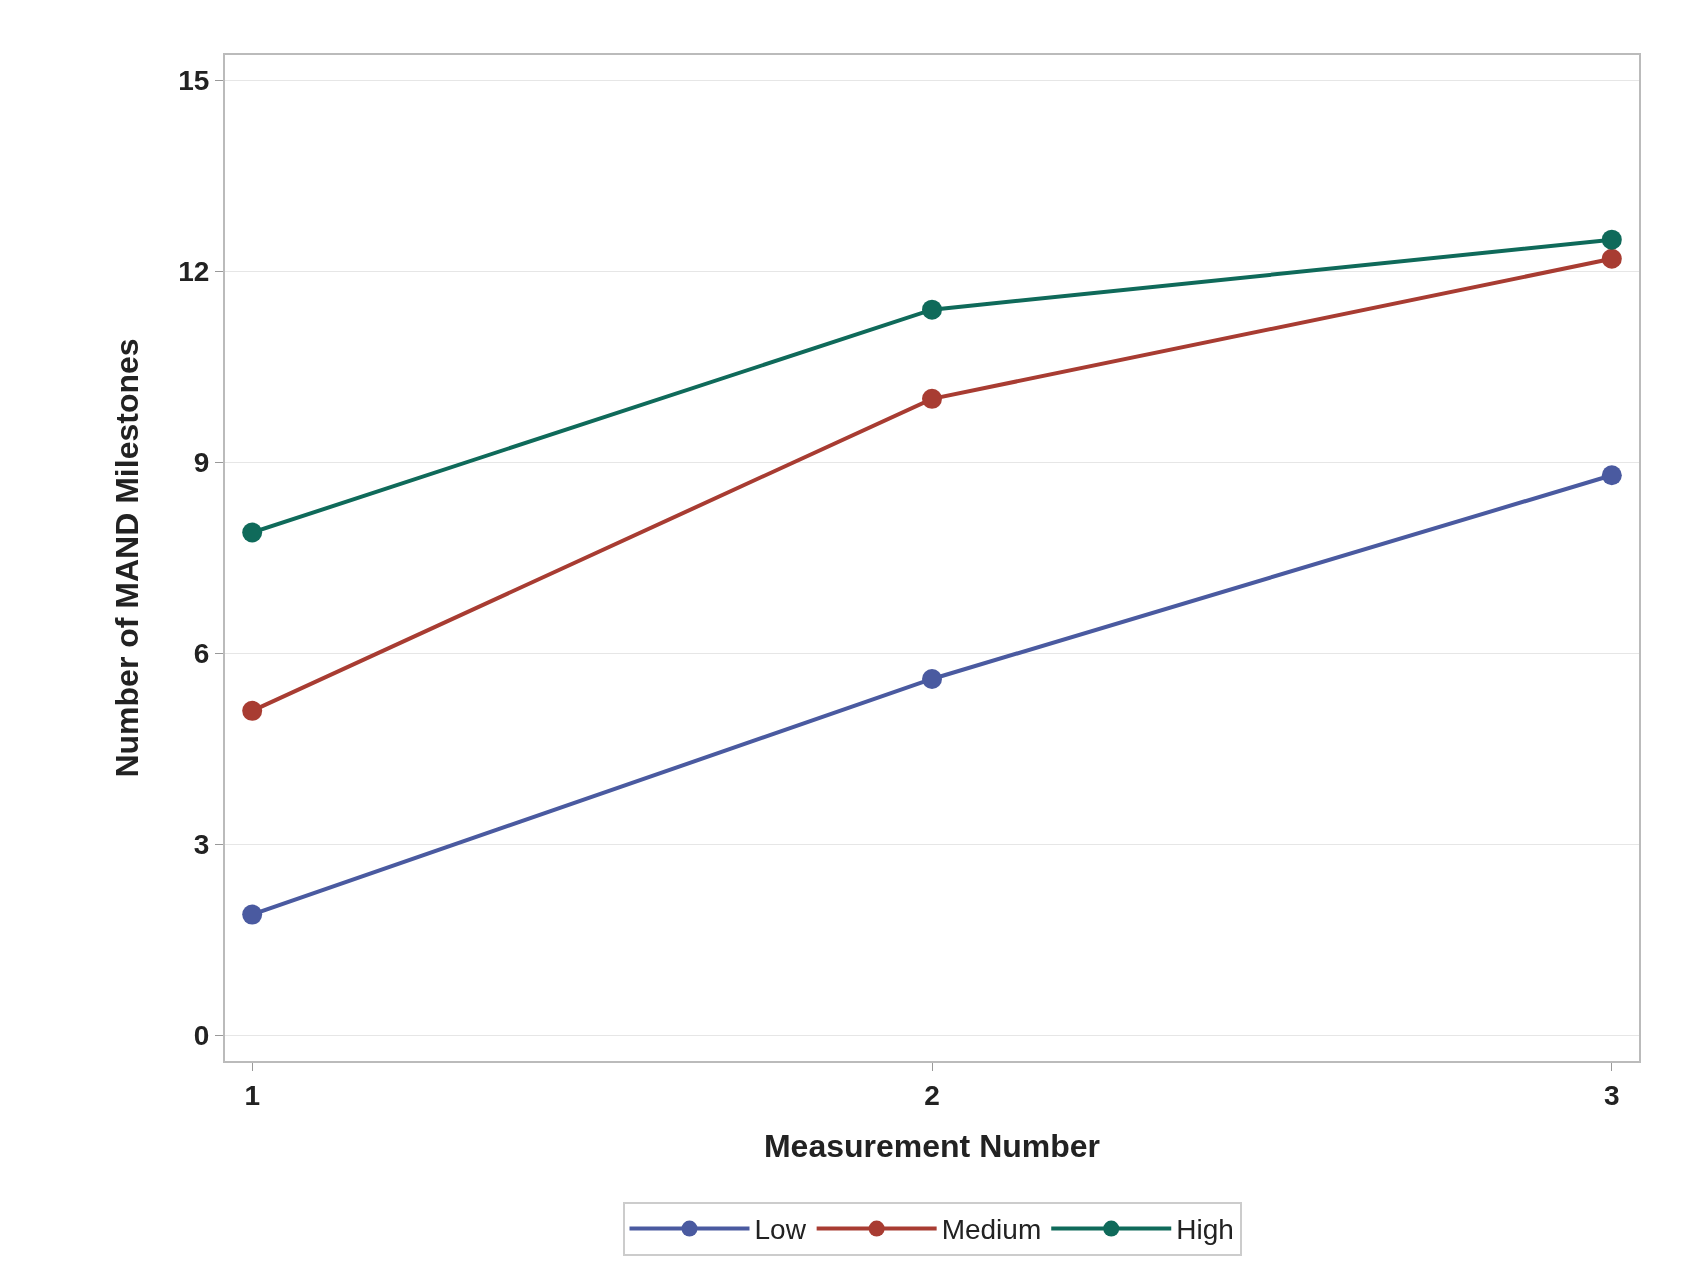 Image resolution: width=1689 pixels, height=1268 pixels. Describe the element at coordinates (194, 81) in the screenshot. I see `y-tick-label: 15` at that location.